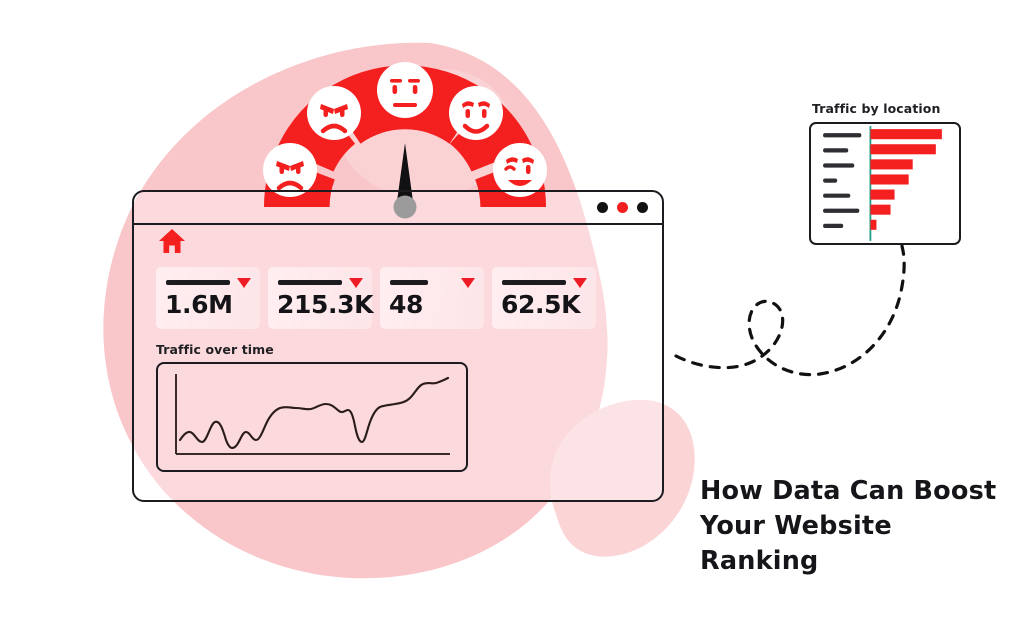 This screenshot has height=617, width=1024. What do you see at coordinates (334, 113) in the screenshot?
I see `frowning-face-icon` at bounding box center [334, 113].